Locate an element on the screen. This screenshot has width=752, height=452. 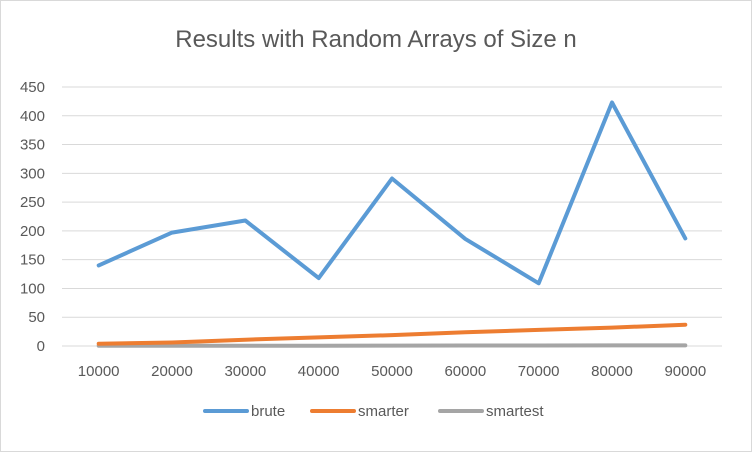
x-tick-label: 90000 is located at coordinates (685, 371).